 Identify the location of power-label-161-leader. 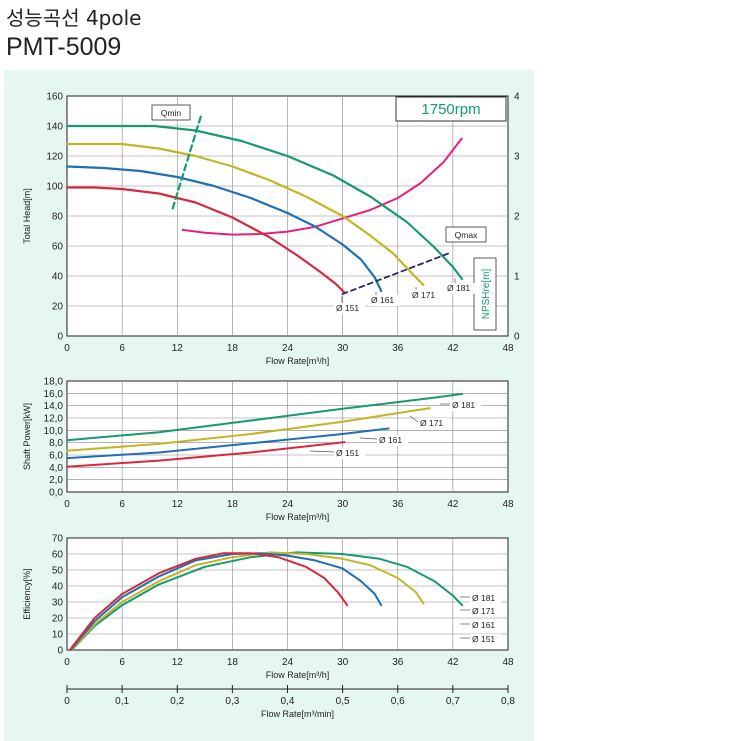
(368, 438).